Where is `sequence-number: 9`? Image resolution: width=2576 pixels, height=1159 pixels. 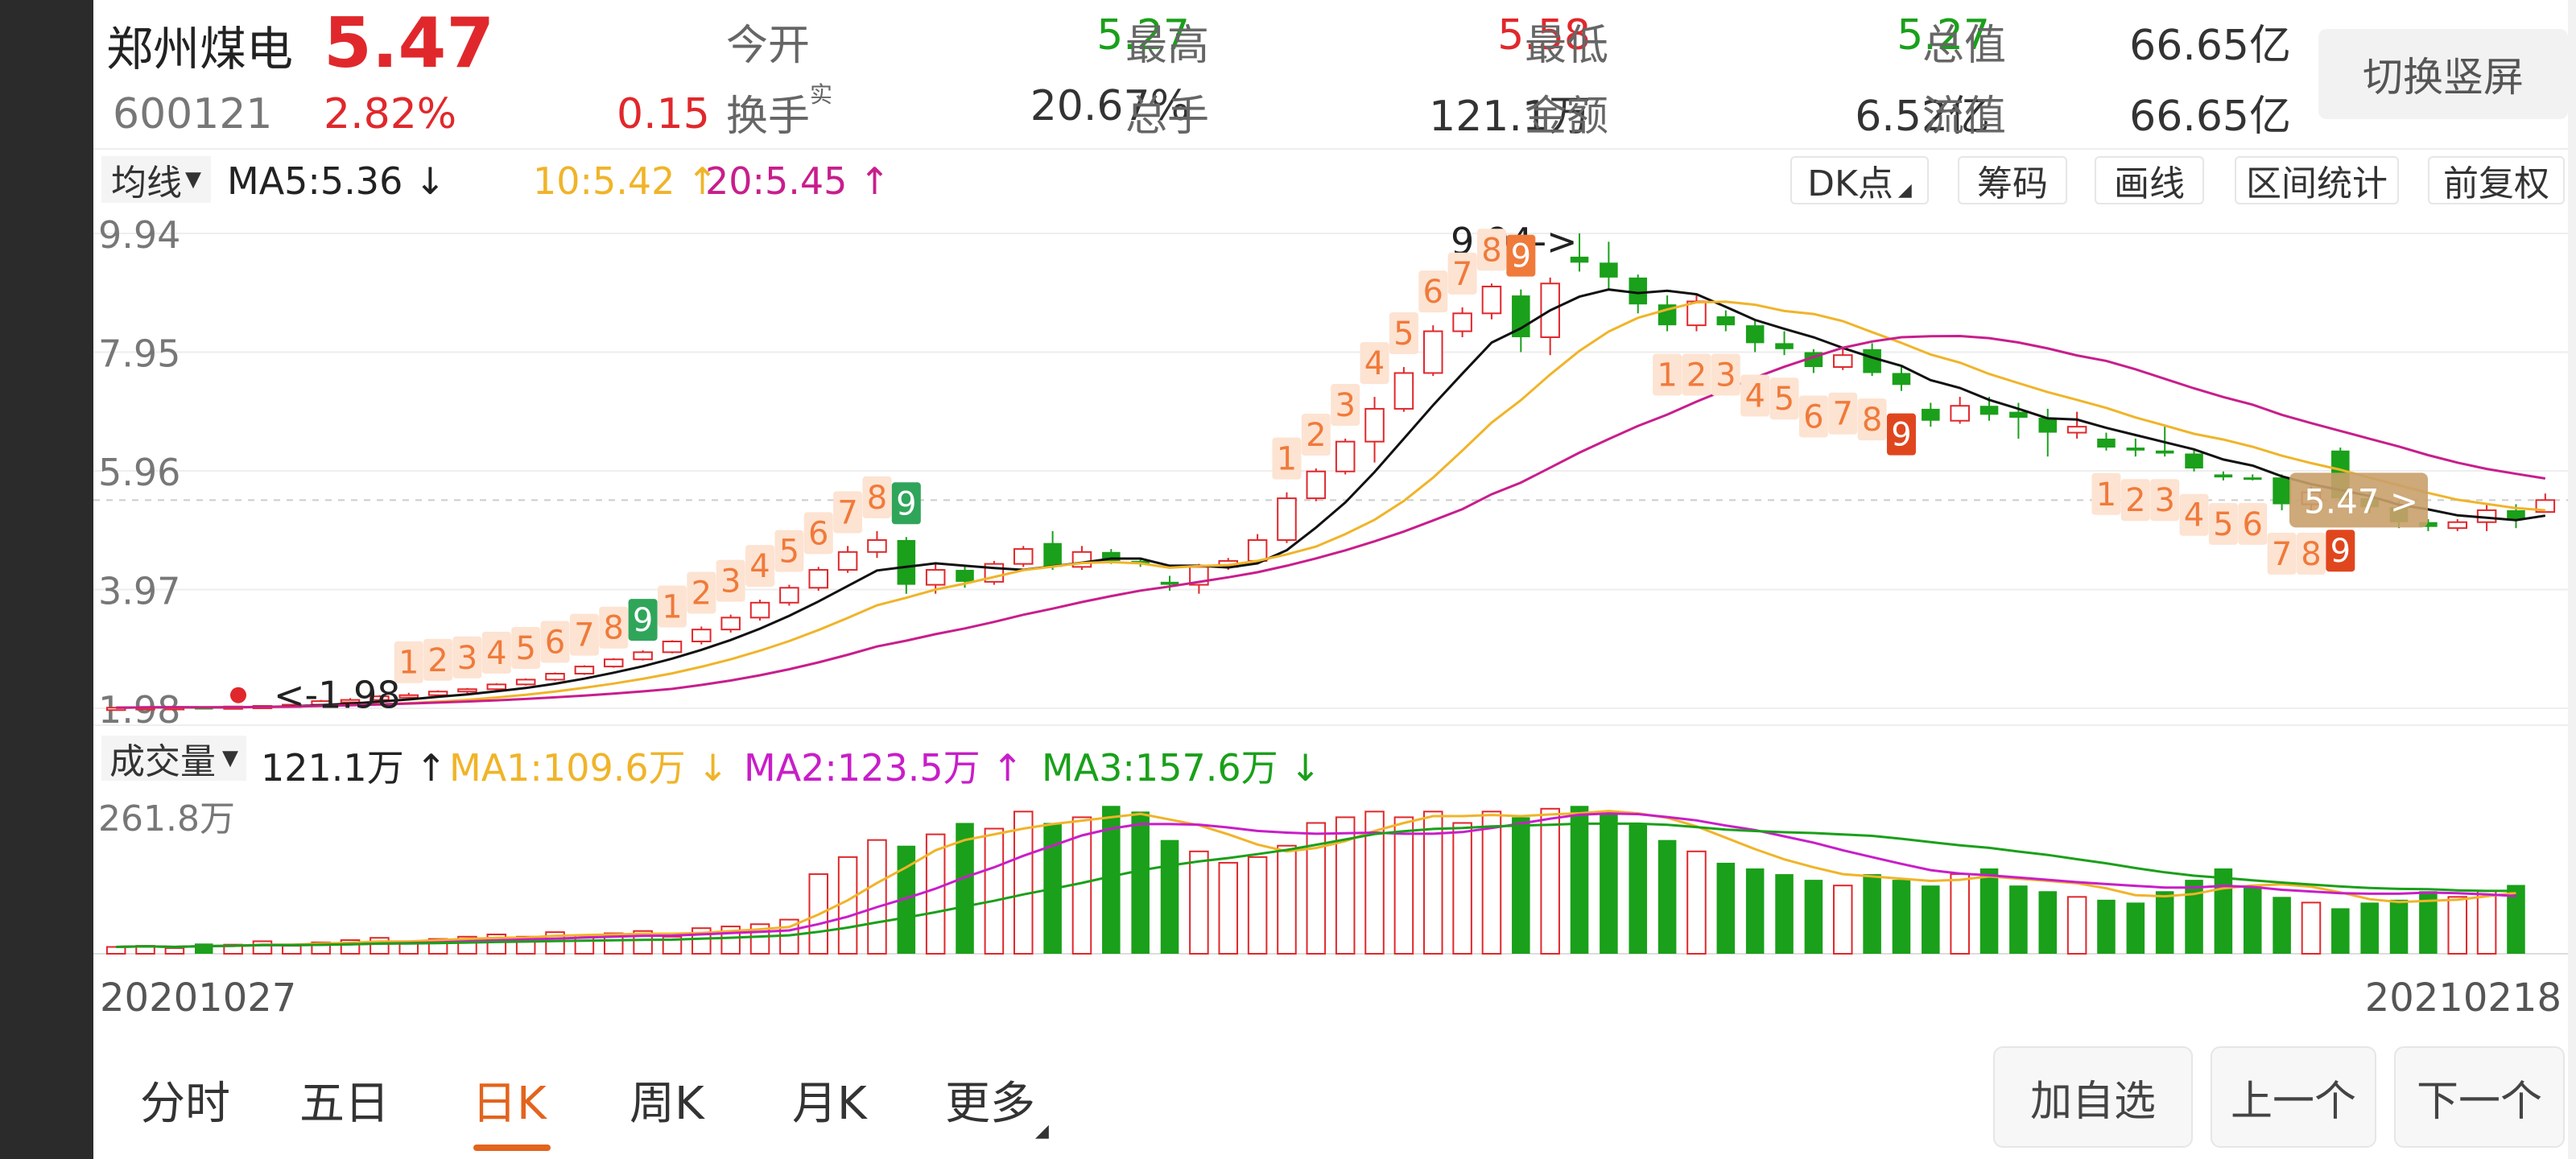
sequence-number: 9 is located at coordinates (1521, 256).